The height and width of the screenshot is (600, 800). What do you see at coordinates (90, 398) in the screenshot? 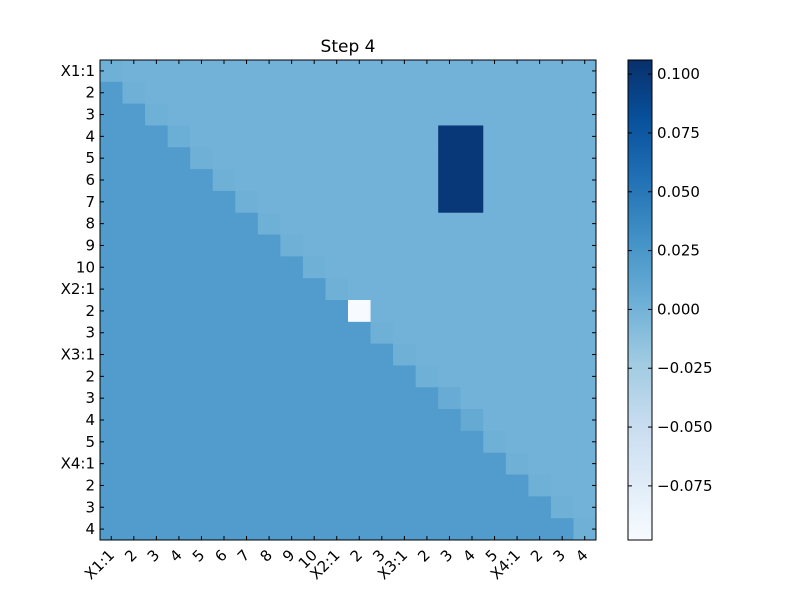
I see `y-tick-label: 3` at bounding box center [90, 398].